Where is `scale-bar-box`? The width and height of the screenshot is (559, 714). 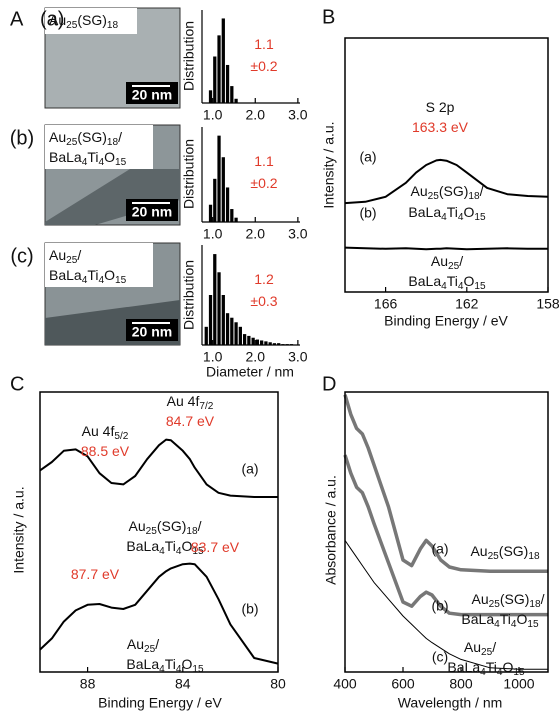
scale-bar-box is located at coordinates (152, 330).